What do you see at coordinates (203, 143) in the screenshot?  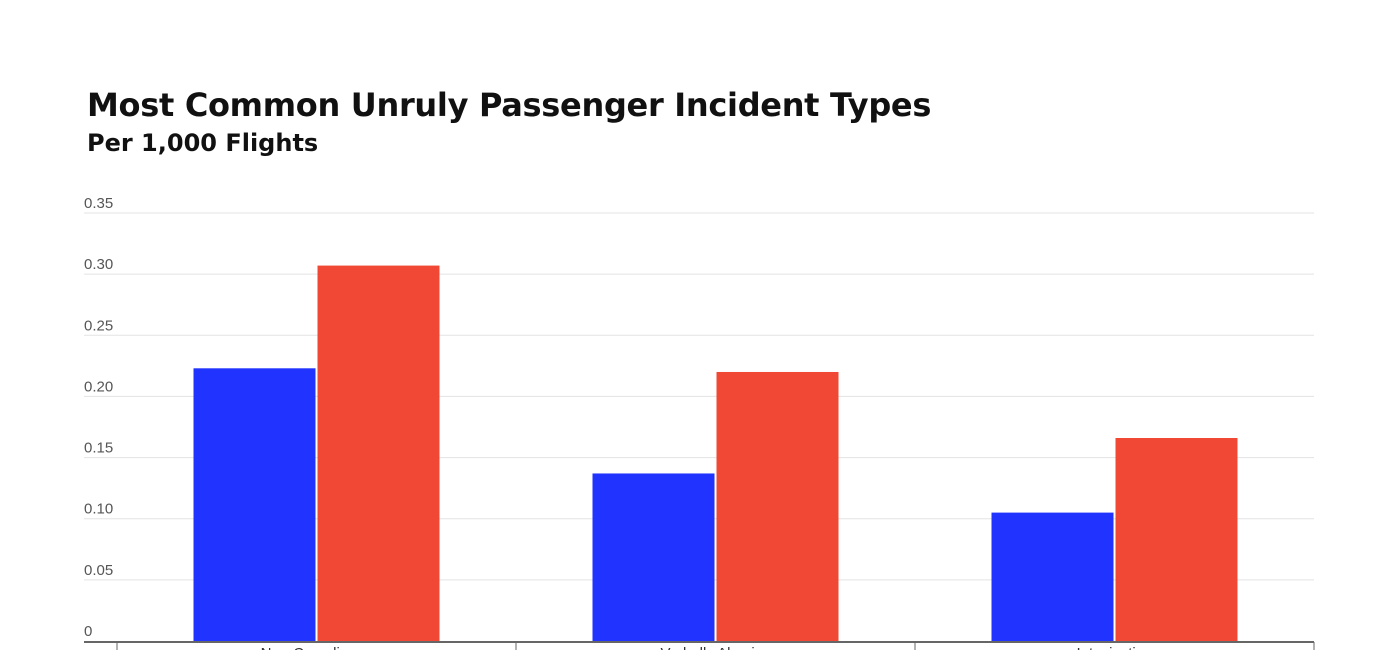 I see `chart-subtitle: Per 1,000 Flights` at bounding box center [203, 143].